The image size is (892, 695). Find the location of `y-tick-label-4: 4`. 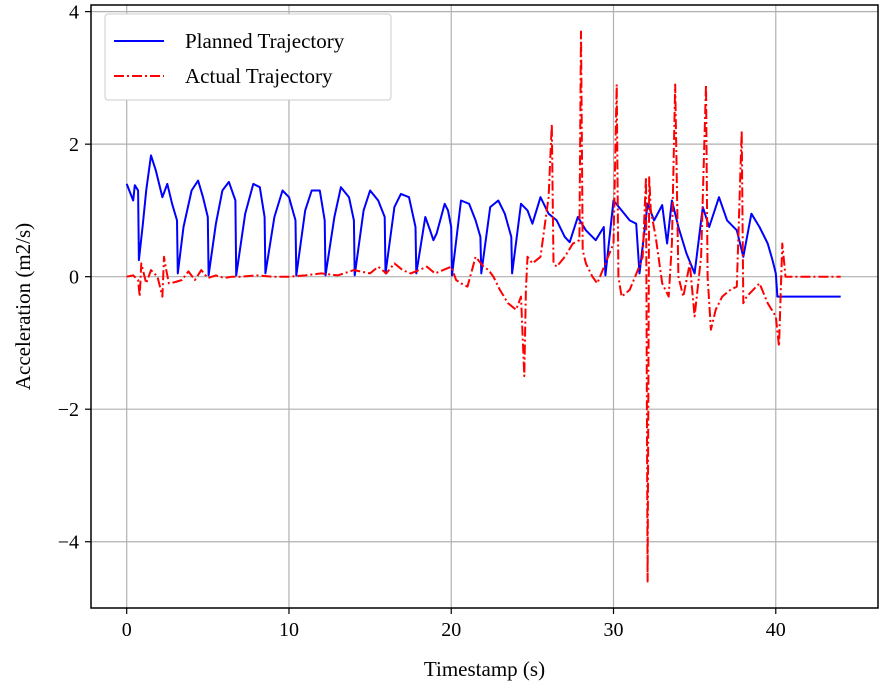

y-tick-label-4: 4 is located at coordinates (74, 13).